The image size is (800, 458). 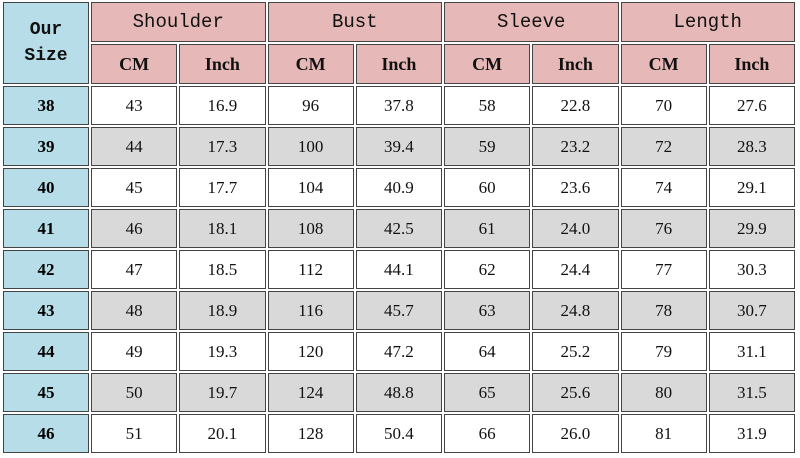 What do you see at coordinates (751, 392) in the screenshot?
I see `value-cell: 31.5` at bounding box center [751, 392].